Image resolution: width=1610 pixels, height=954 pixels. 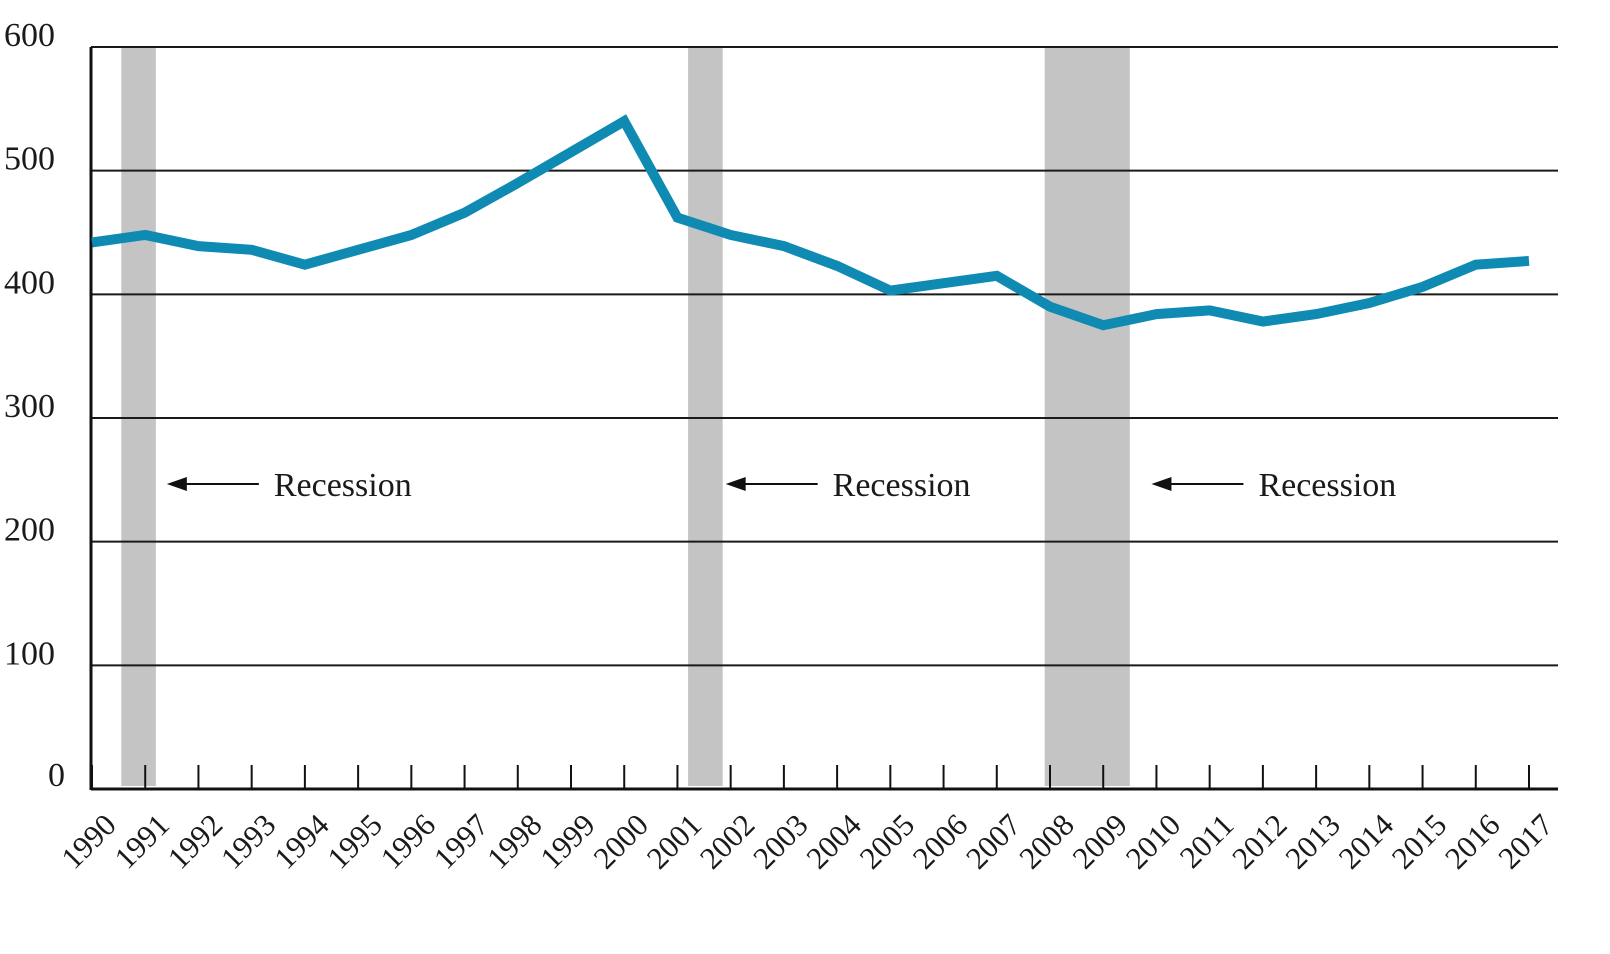 I want to click on x-tick-label: 1990, so click(x=88, y=841).